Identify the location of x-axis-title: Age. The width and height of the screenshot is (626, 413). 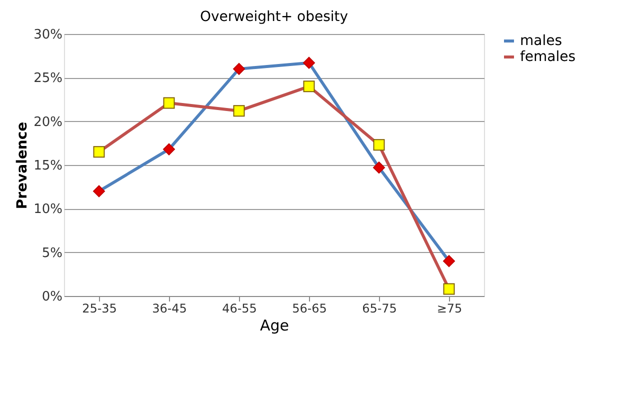
(275, 325).